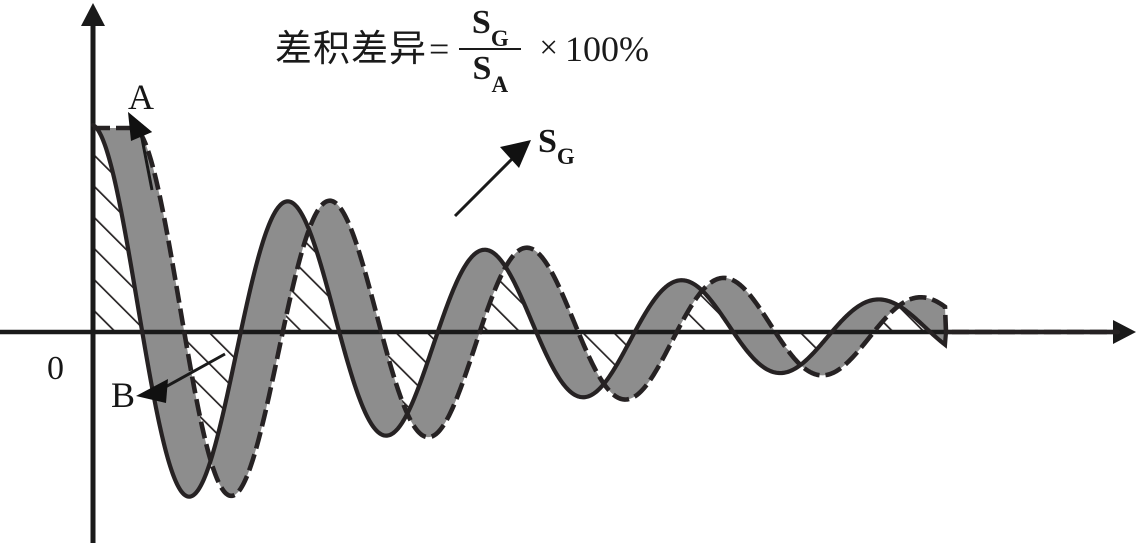  Describe the element at coordinates (181, 377) in the screenshot. I see `annotation-b` at that location.